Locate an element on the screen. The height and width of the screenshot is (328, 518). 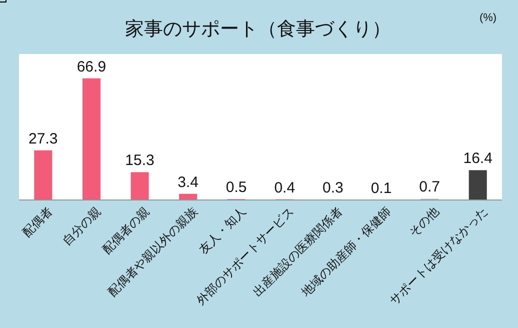
data-label: 0.4 is located at coordinates (285, 187).